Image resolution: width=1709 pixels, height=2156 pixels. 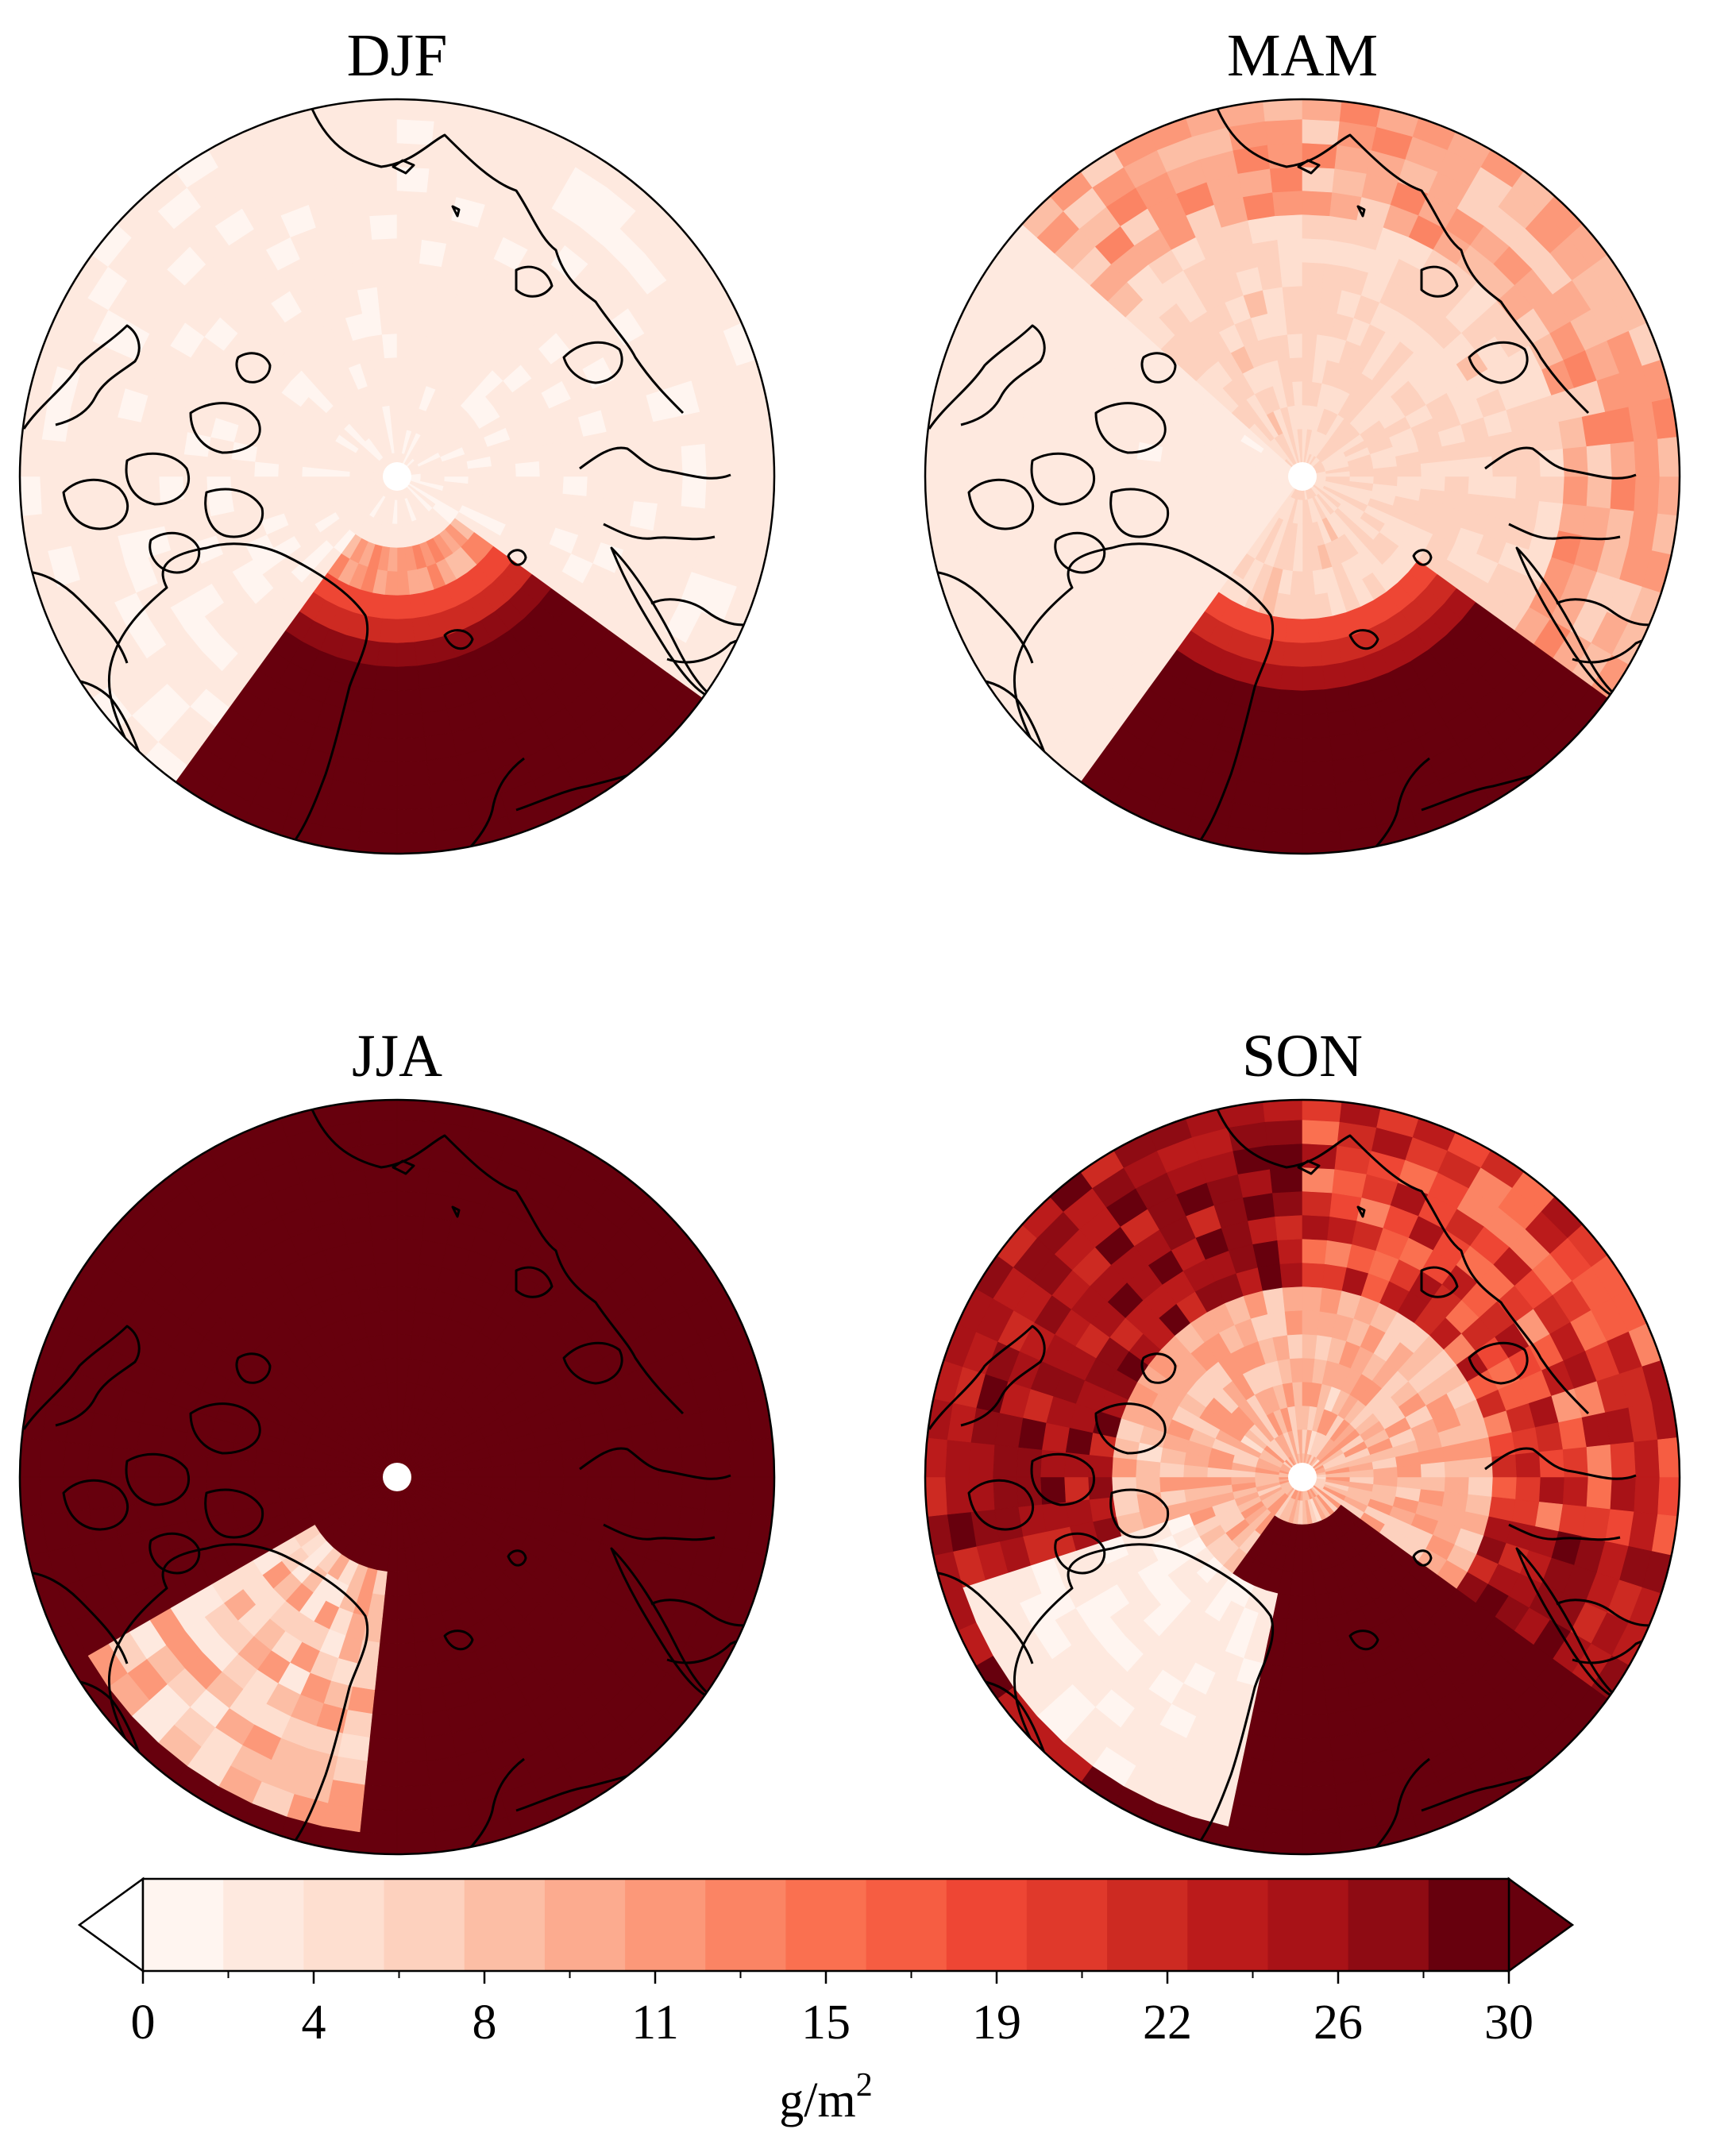 I want to click on colorbar-tick-label: 15, so click(x=826, y=2023).